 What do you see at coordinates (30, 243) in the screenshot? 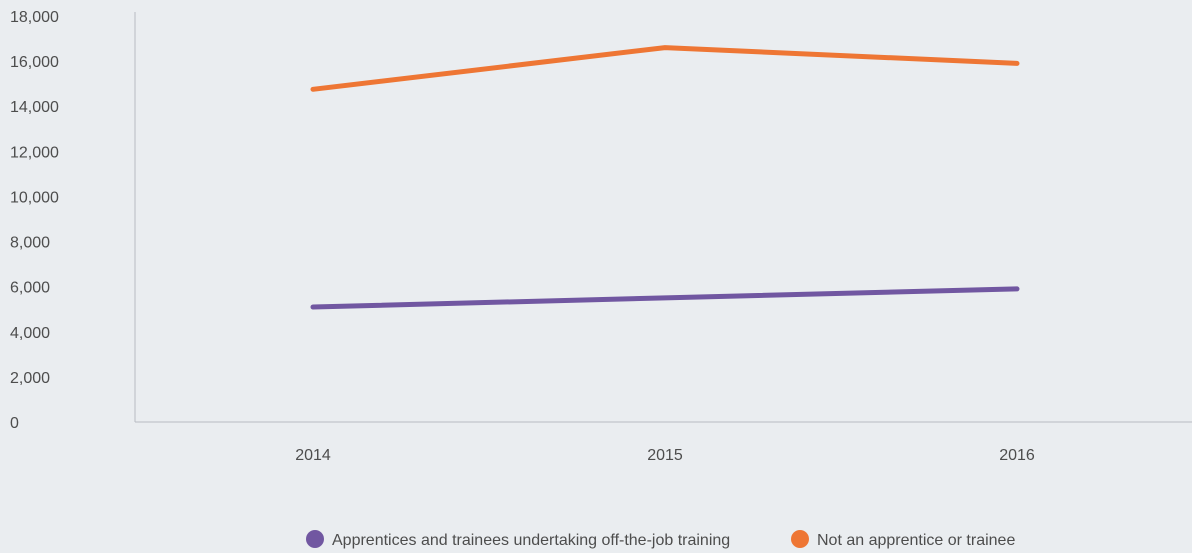
I see `y-tick-label: 8,000` at bounding box center [30, 243].